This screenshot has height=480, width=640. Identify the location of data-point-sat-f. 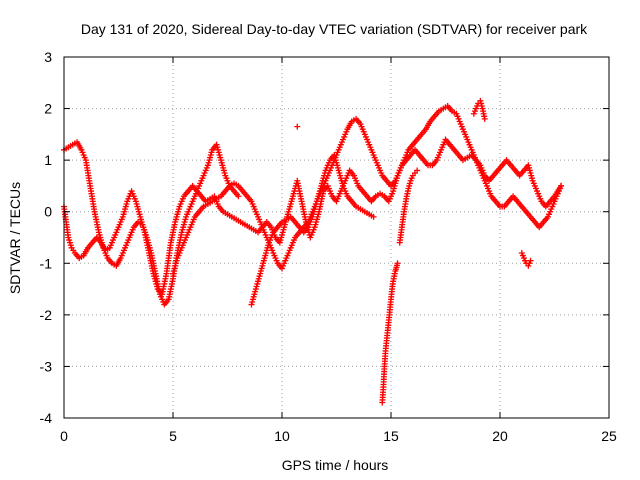
(417, 170).